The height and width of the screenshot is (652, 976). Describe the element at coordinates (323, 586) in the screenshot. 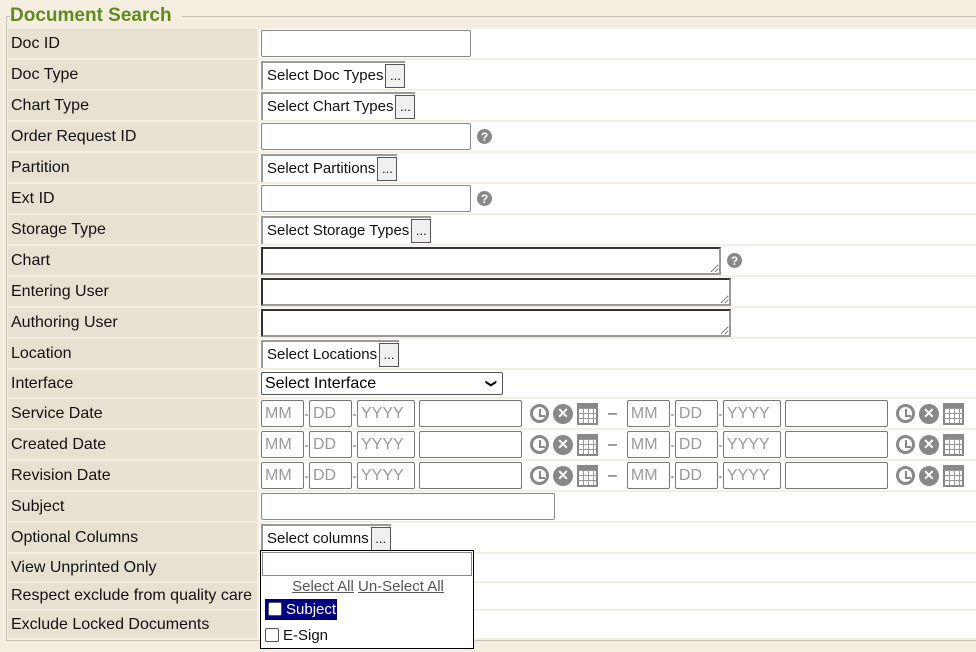

I see `select-all-link: Select All` at that location.